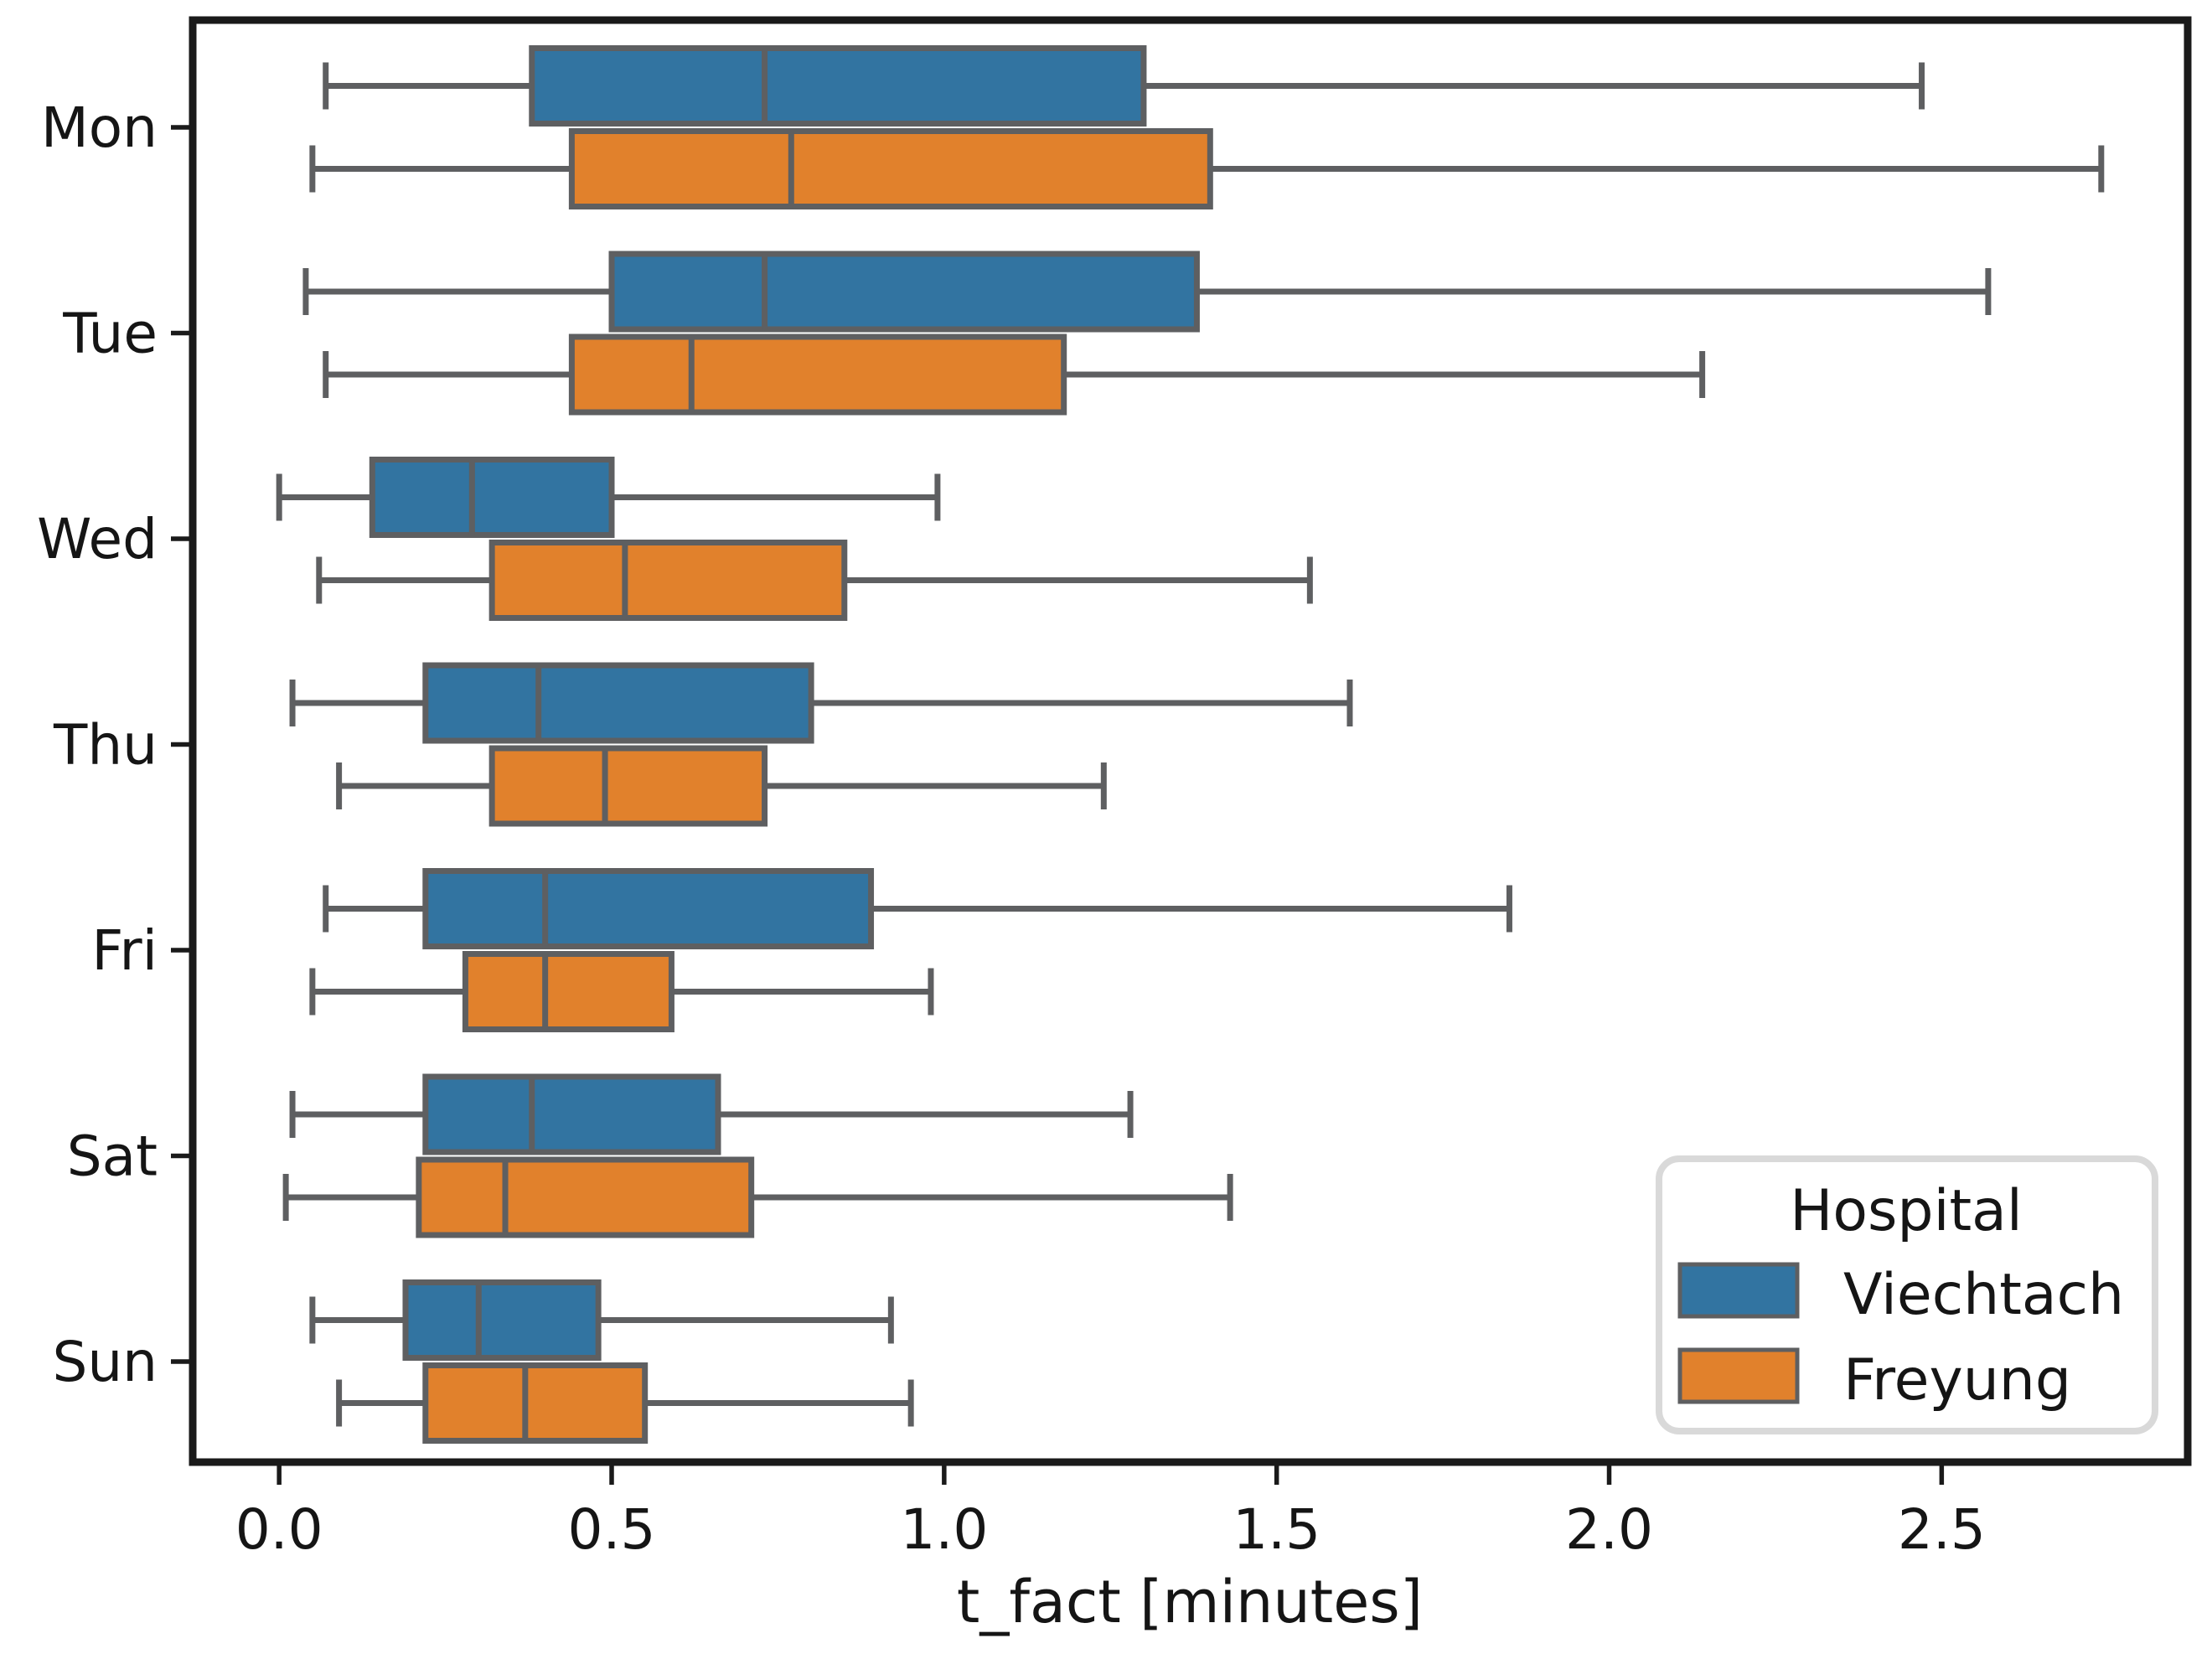 Image resolution: width=2212 pixels, height=1654 pixels. What do you see at coordinates (125, 951) in the screenshot?
I see `y-tick-label-fri: Fri` at bounding box center [125, 951].